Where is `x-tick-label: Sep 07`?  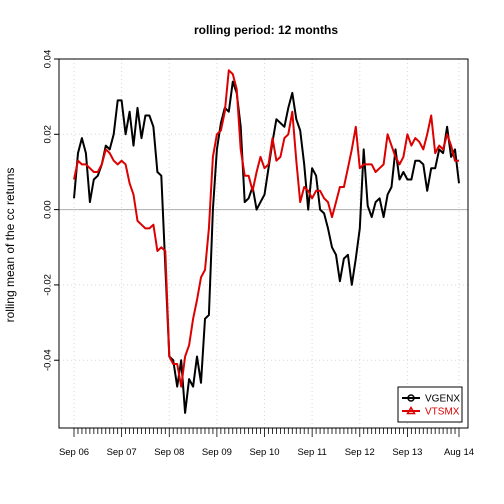 x-tick-label: Sep 07 is located at coordinates (122, 452).